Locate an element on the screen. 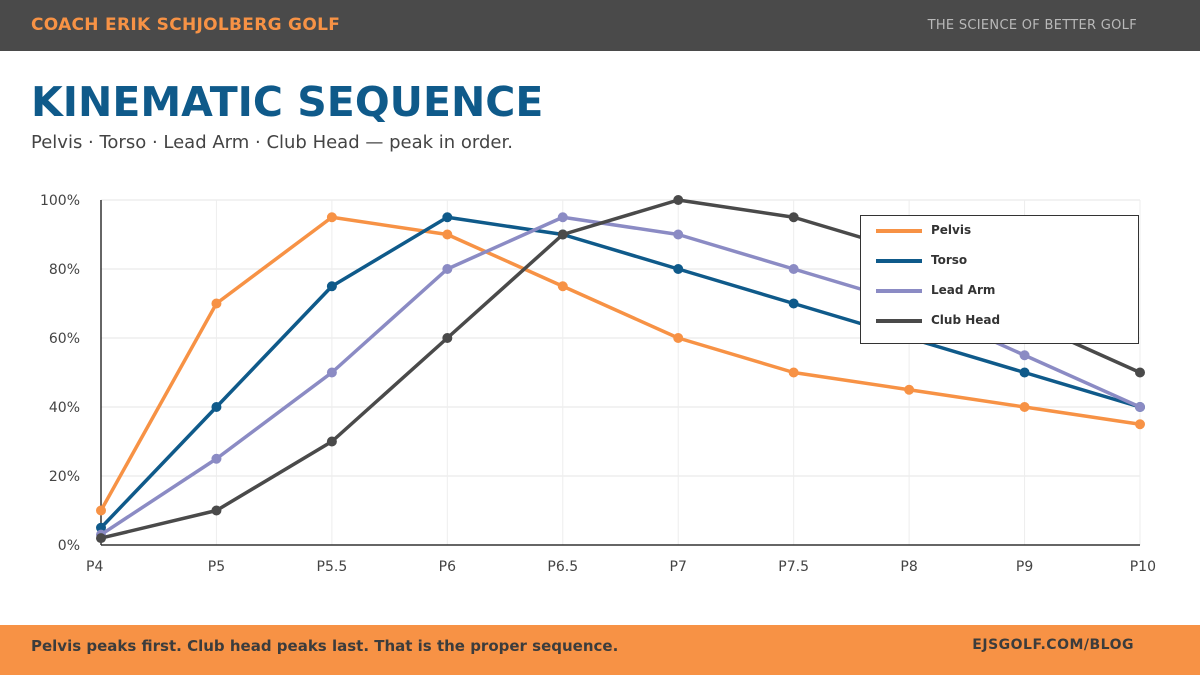 The height and width of the screenshot is (675, 1200). legend-swatch-lead-arm is located at coordinates (899, 291).